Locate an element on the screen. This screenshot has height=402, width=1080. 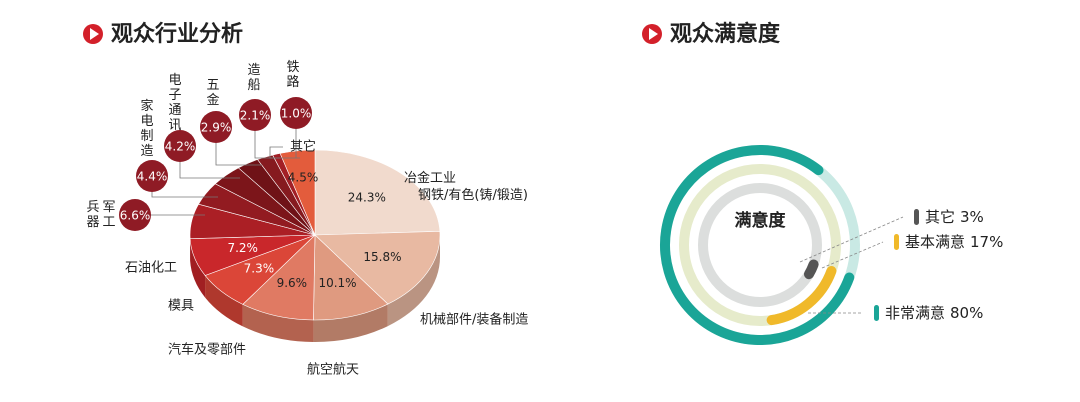
value-label: 7.2% is located at coordinates (242, 248).